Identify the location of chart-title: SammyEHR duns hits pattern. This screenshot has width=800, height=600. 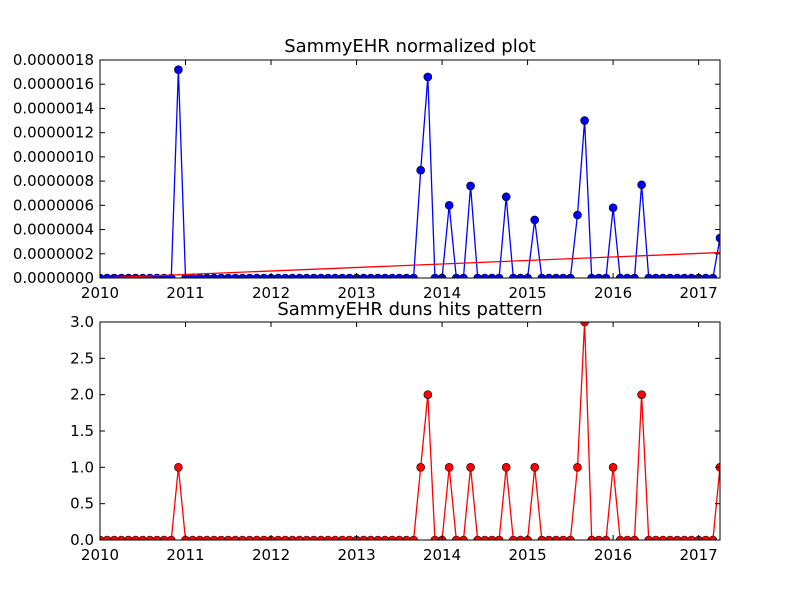
(409, 309).